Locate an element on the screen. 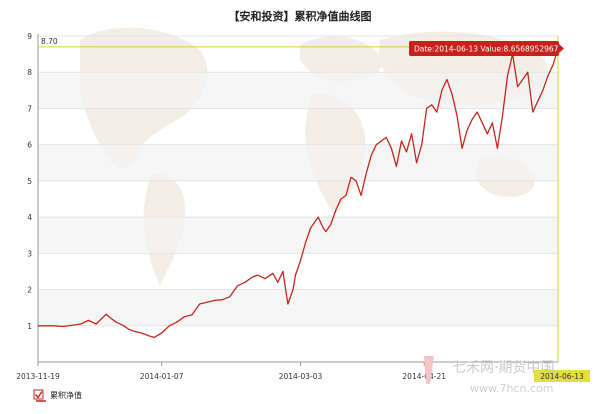 The image size is (600, 414). y-tick-label: 8 is located at coordinates (29, 72).